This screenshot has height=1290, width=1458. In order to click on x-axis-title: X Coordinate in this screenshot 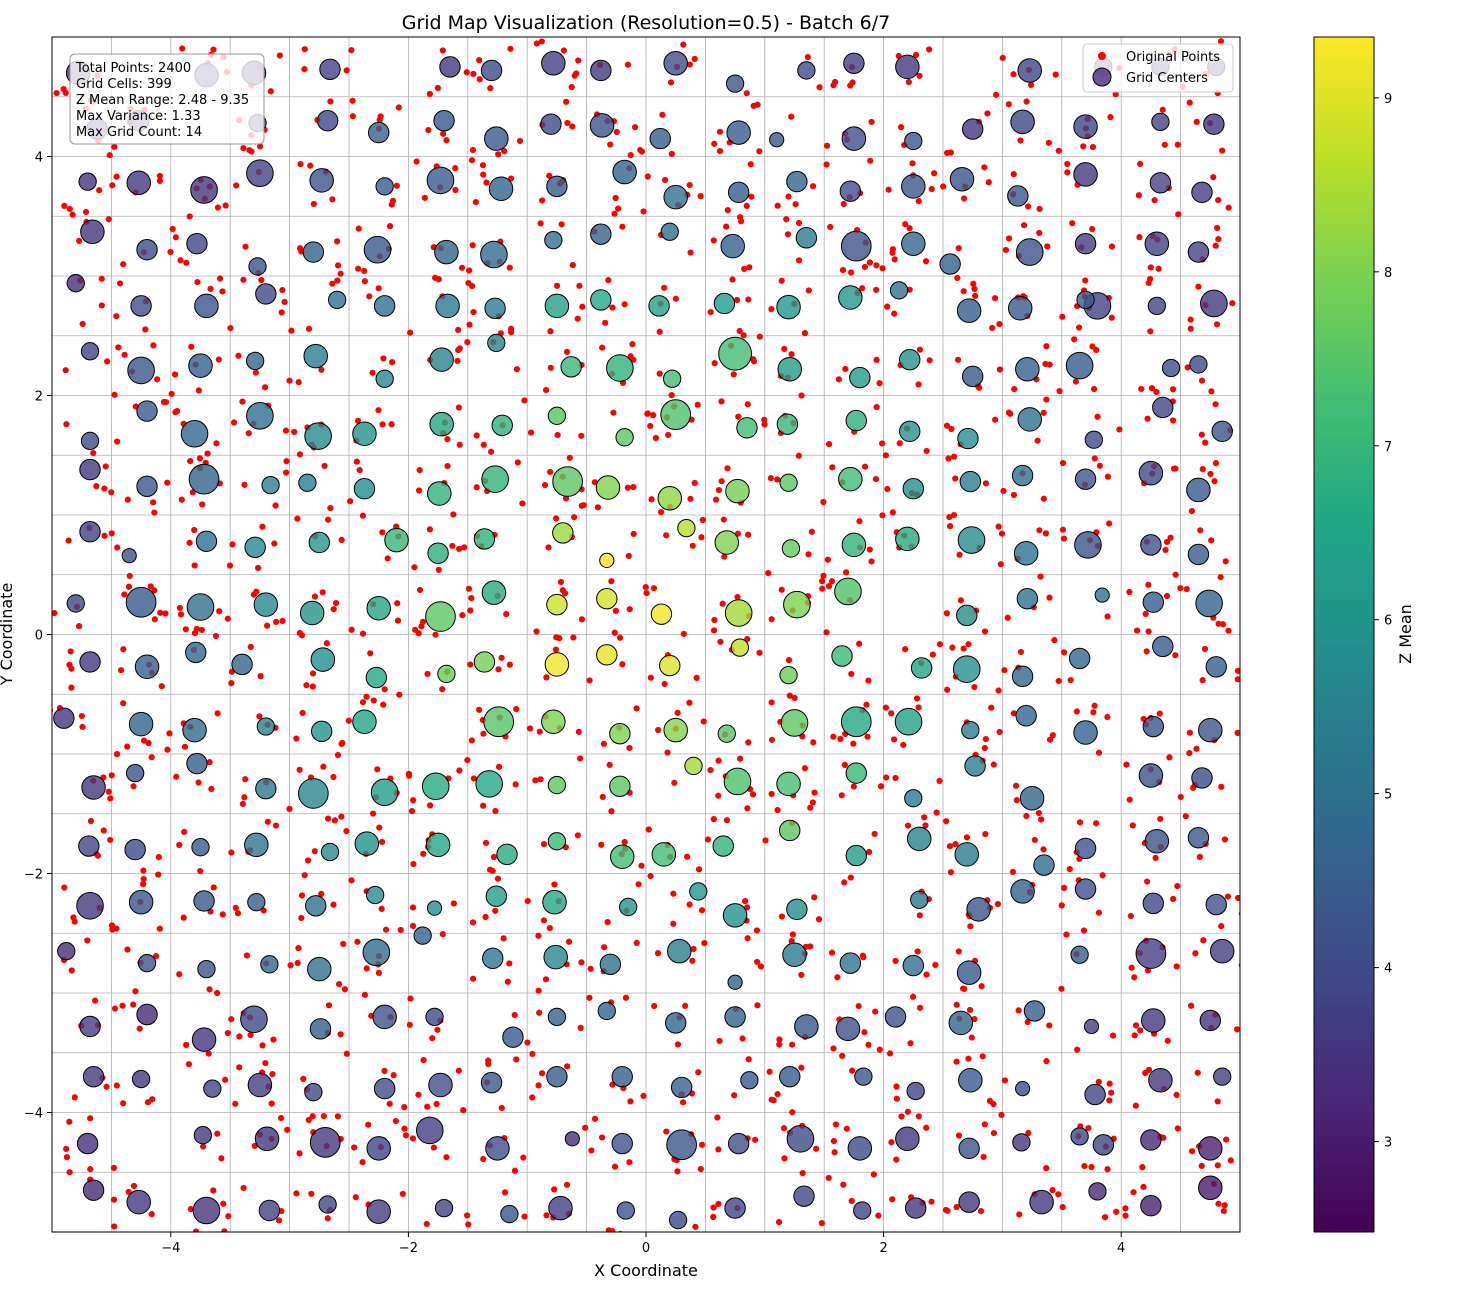, I will do `click(646, 1270)`.